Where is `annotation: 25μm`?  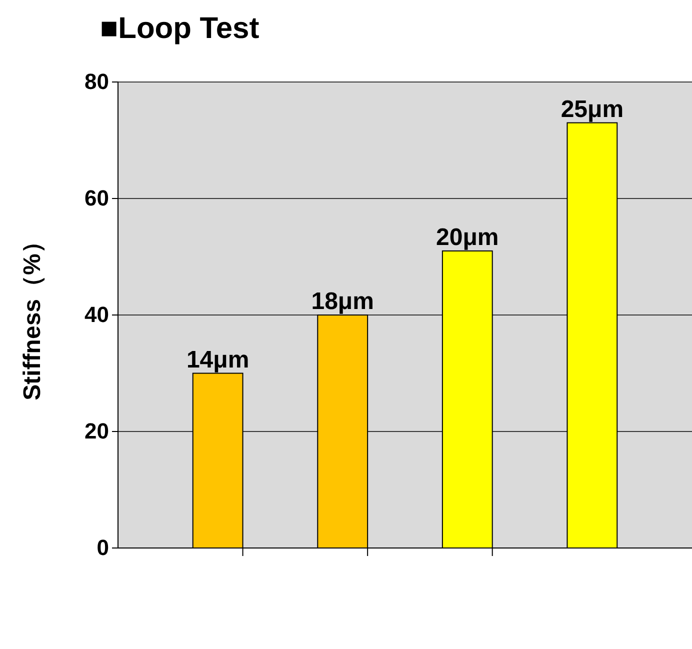 annotation: 25μm is located at coordinates (592, 109).